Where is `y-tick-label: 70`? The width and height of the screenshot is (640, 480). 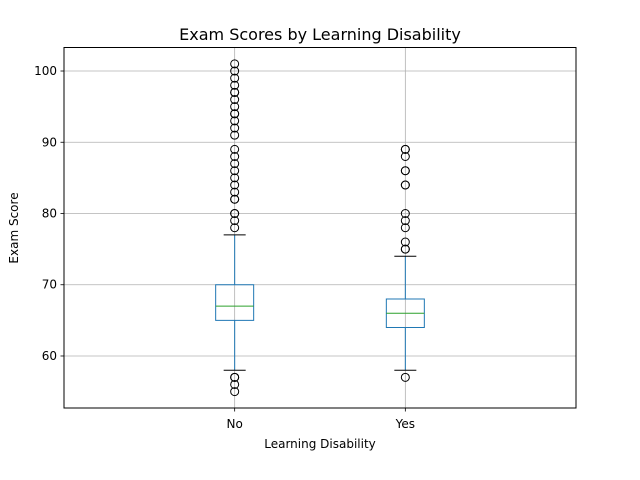 y-tick-label: 70 is located at coordinates (49, 285).